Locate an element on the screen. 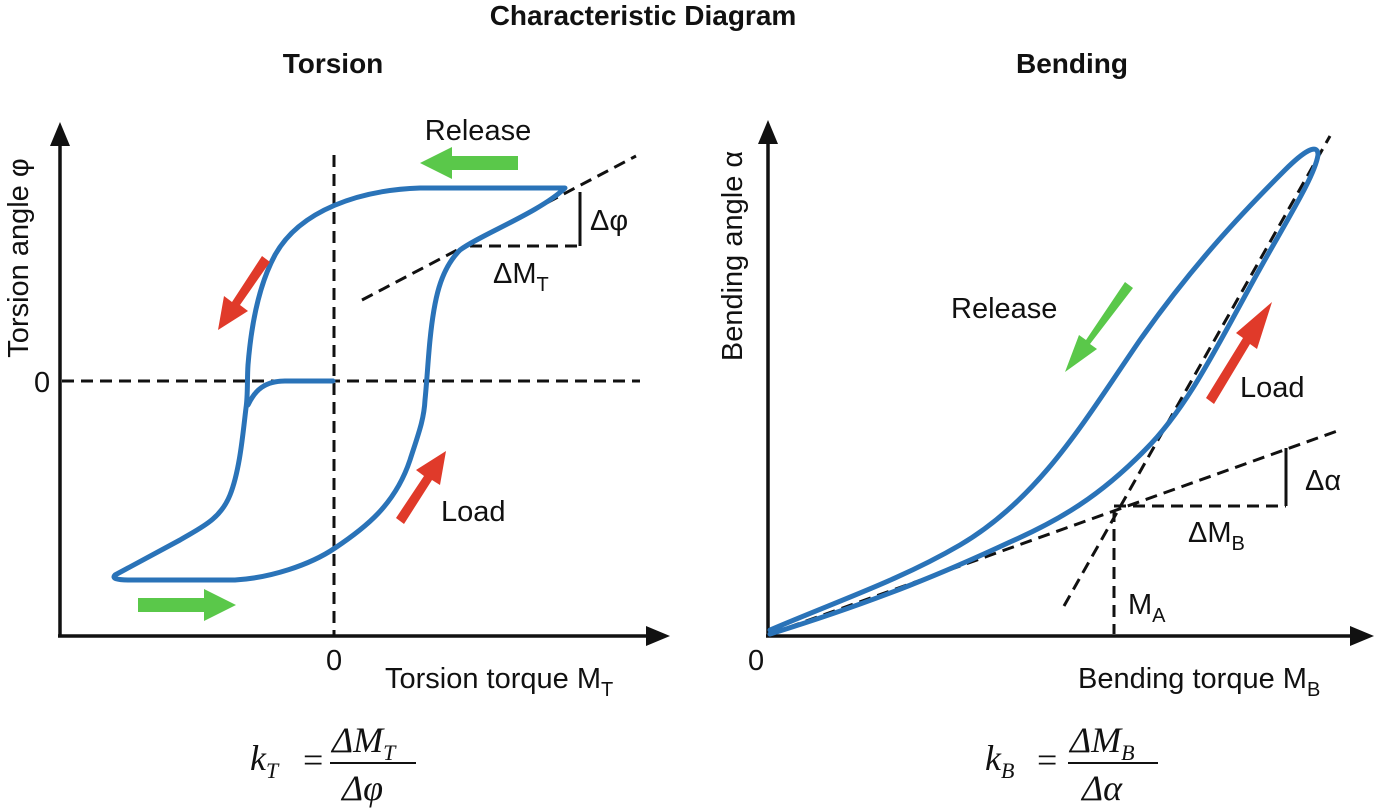 The height and width of the screenshot is (810, 1383). bending-heading: Bending is located at coordinates (1072, 63).